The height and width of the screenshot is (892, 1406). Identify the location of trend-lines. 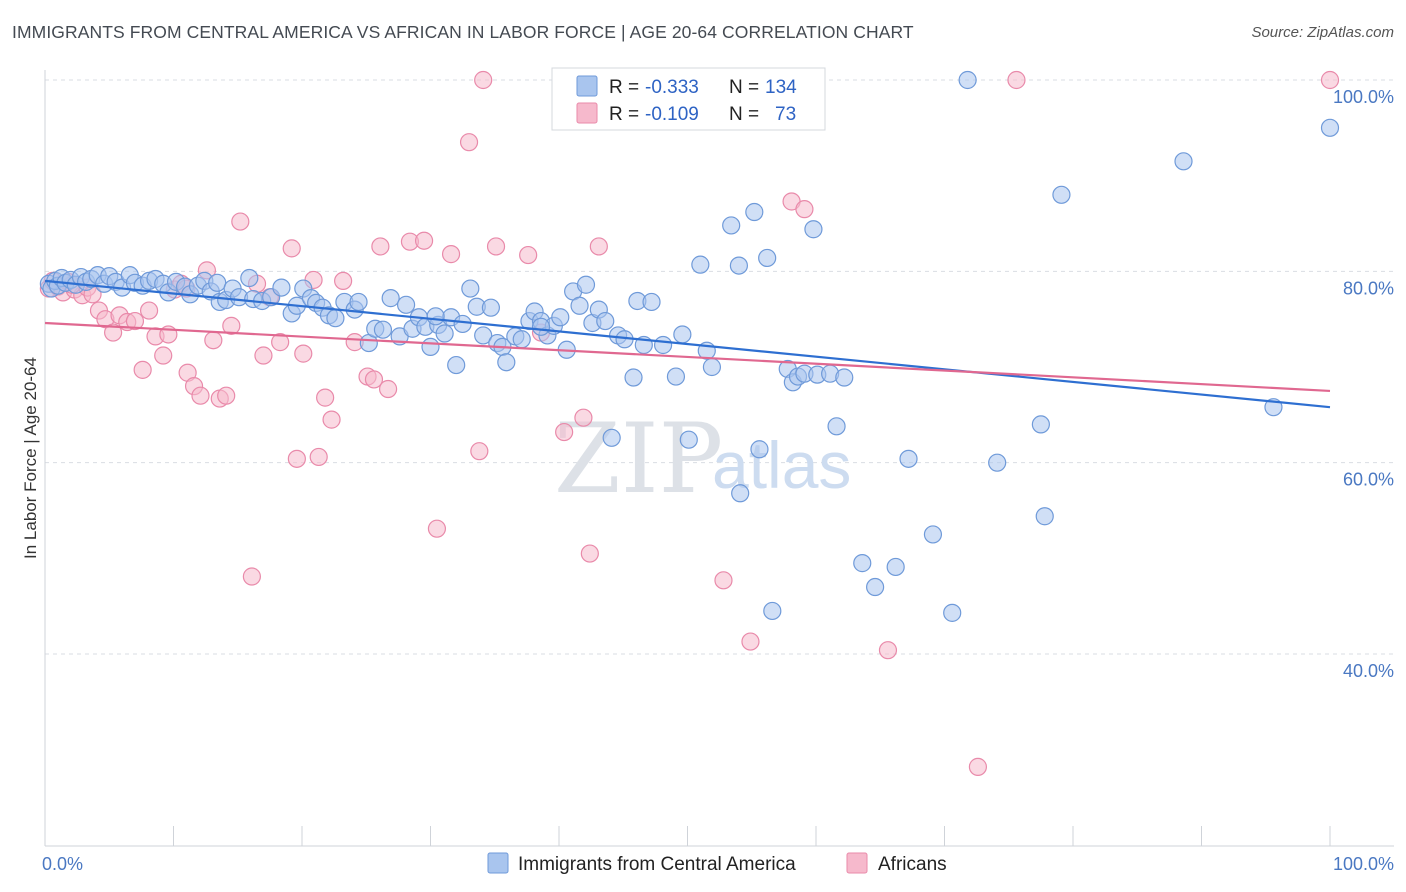
(687, 344).